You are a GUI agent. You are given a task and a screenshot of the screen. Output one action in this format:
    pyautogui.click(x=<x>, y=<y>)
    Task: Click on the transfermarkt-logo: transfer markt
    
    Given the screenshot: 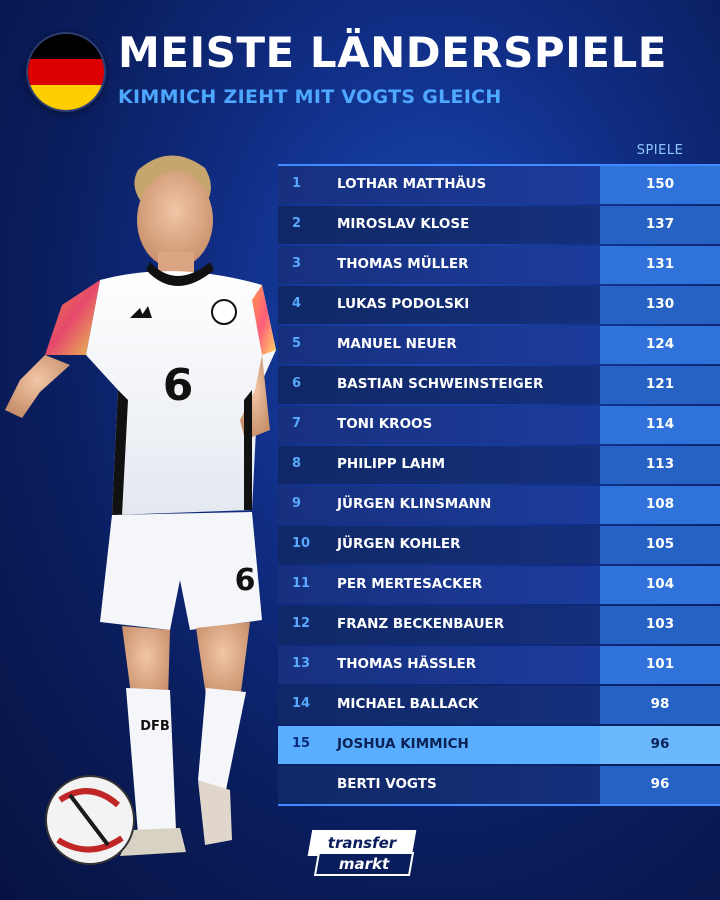 What is the action you would take?
    pyautogui.click(x=362, y=853)
    